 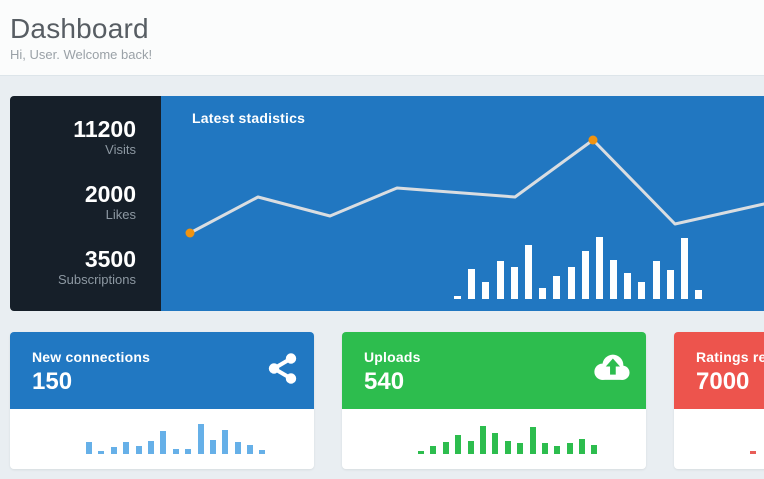 What do you see at coordinates (79, 28) in the screenshot?
I see `page-title: Dashboard` at bounding box center [79, 28].